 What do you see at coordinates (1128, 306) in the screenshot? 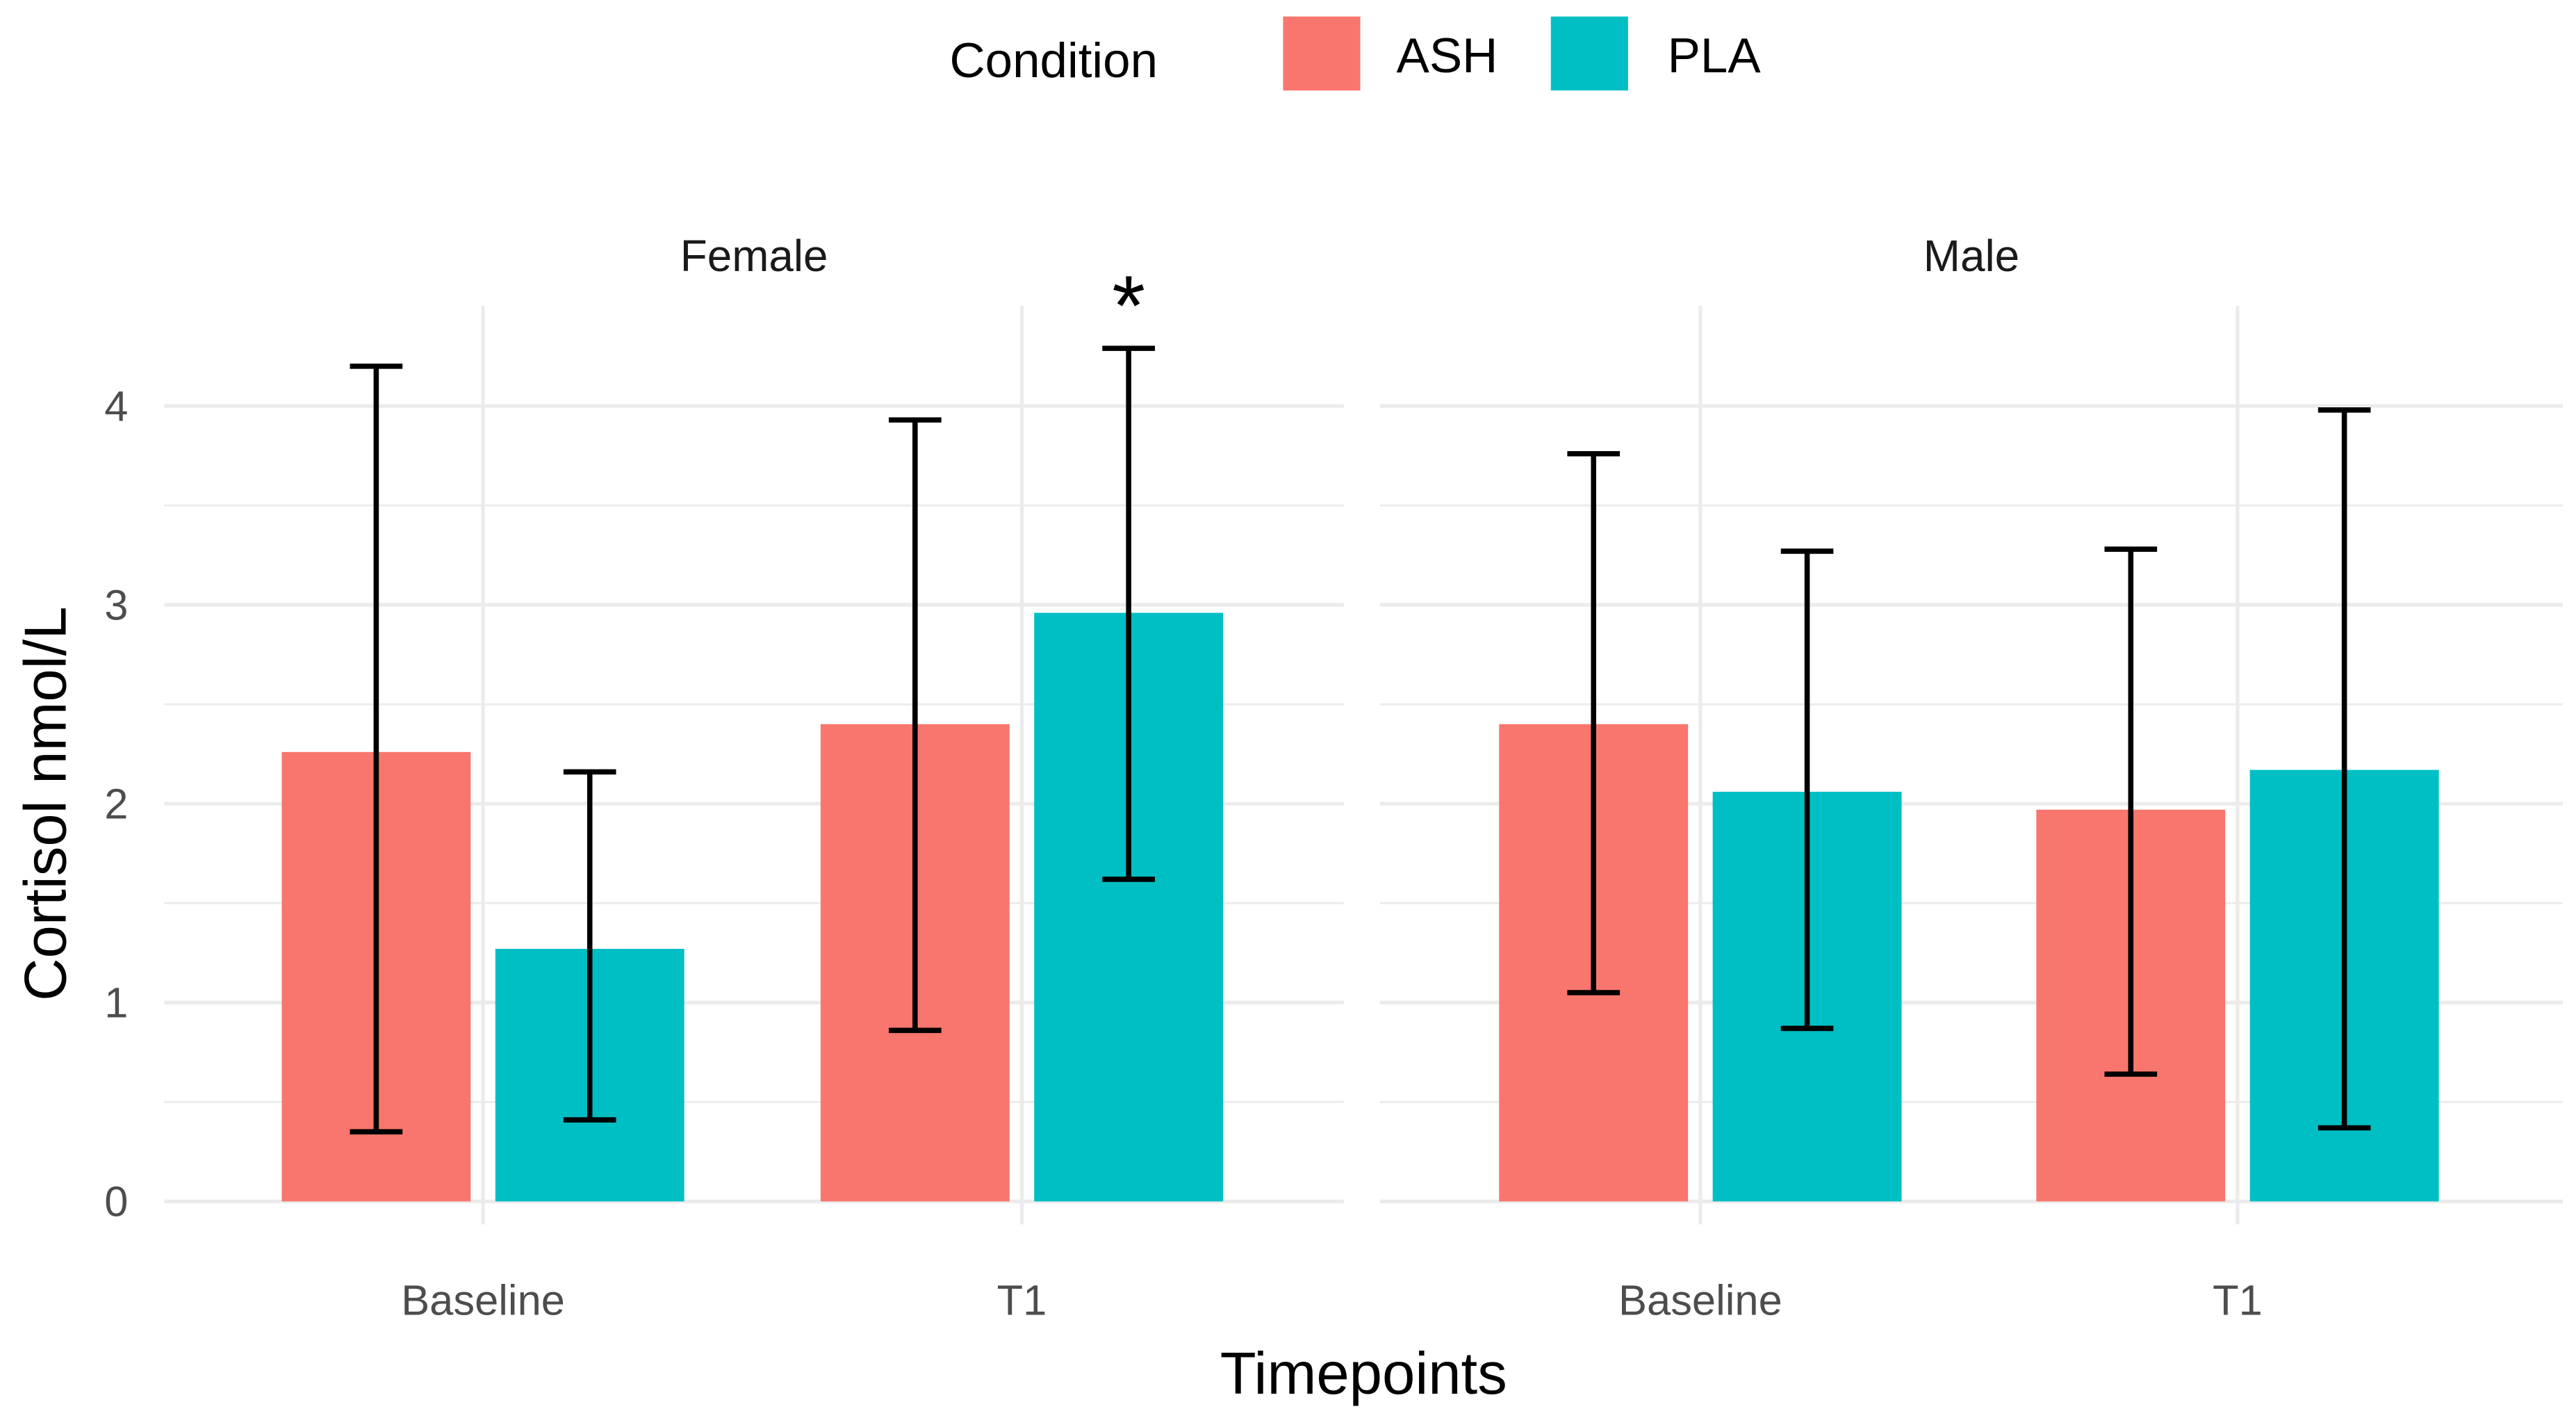
I see `significance-annotation: *` at bounding box center [1128, 306].